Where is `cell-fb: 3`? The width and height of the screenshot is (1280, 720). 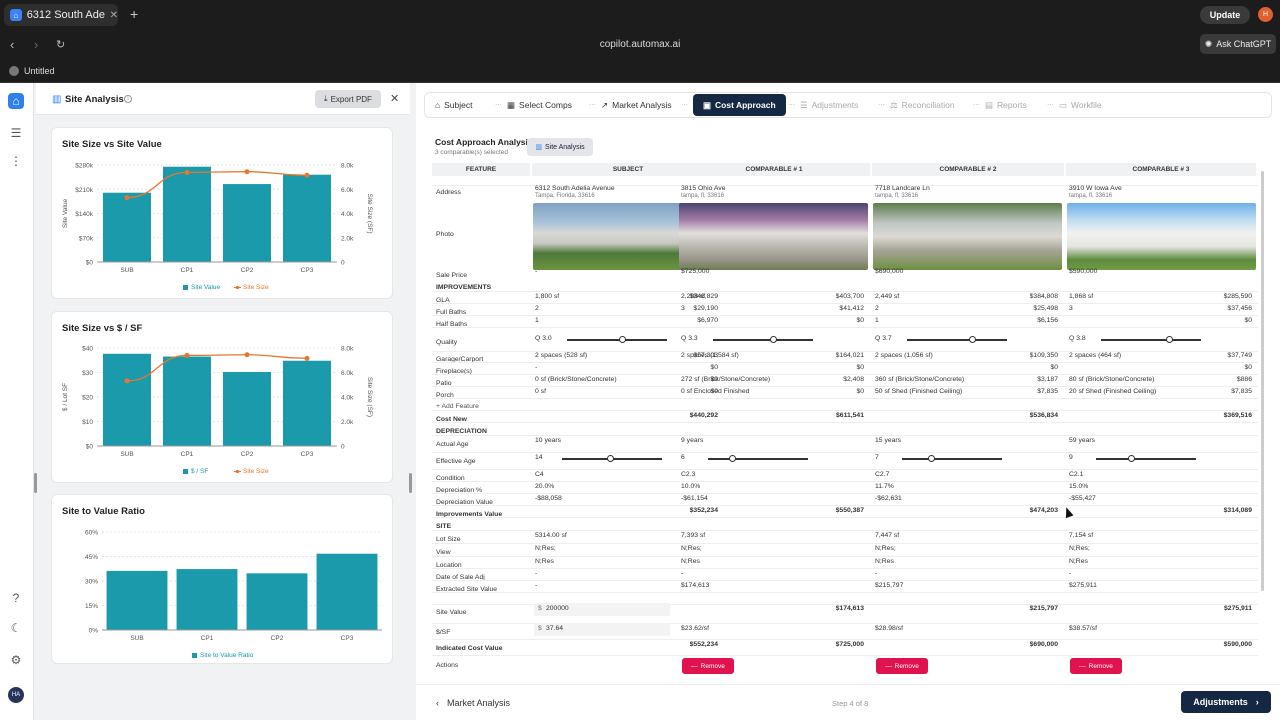
cell-fb: 3 is located at coordinates (1071, 308).